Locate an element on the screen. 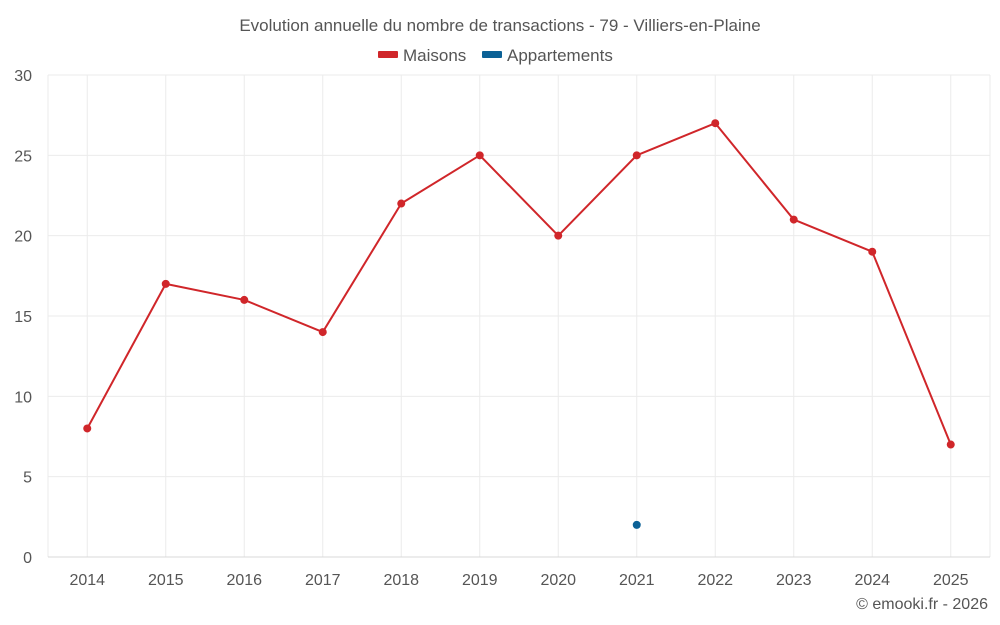 The width and height of the screenshot is (1000, 625). x-tick-label: 2021 is located at coordinates (637, 580).